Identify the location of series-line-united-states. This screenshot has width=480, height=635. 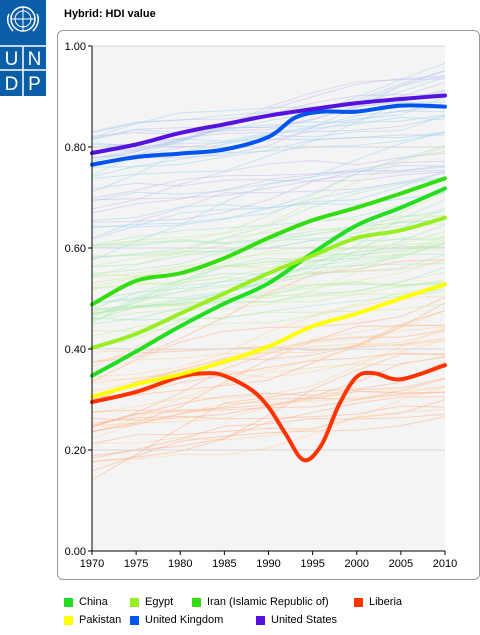
(268, 124).